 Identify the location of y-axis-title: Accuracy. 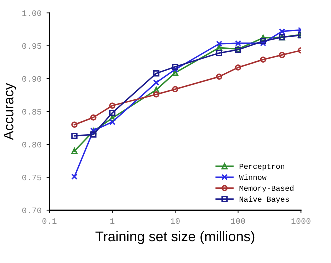
(10, 111).